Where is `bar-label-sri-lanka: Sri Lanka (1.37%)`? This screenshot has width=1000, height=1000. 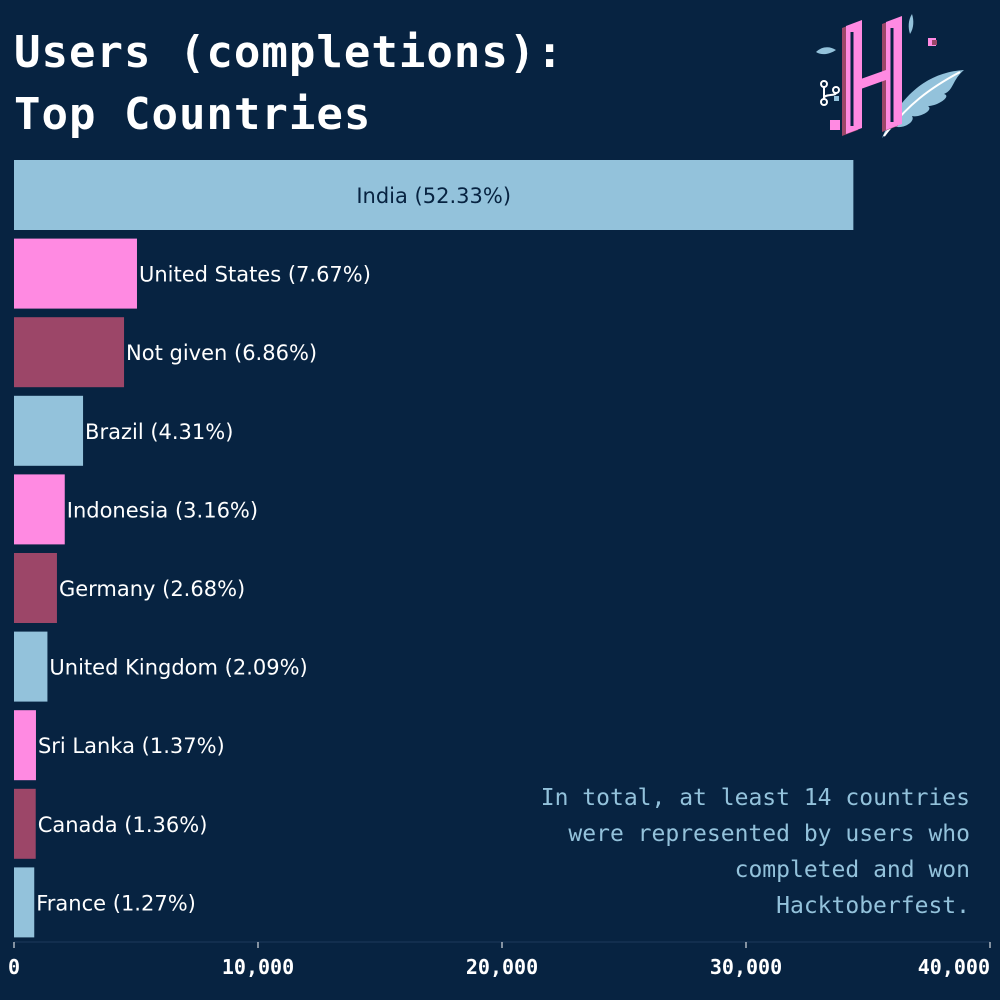
bar-label-sri-lanka: Sri Lanka (1.37%) is located at coordinates (131, 746).